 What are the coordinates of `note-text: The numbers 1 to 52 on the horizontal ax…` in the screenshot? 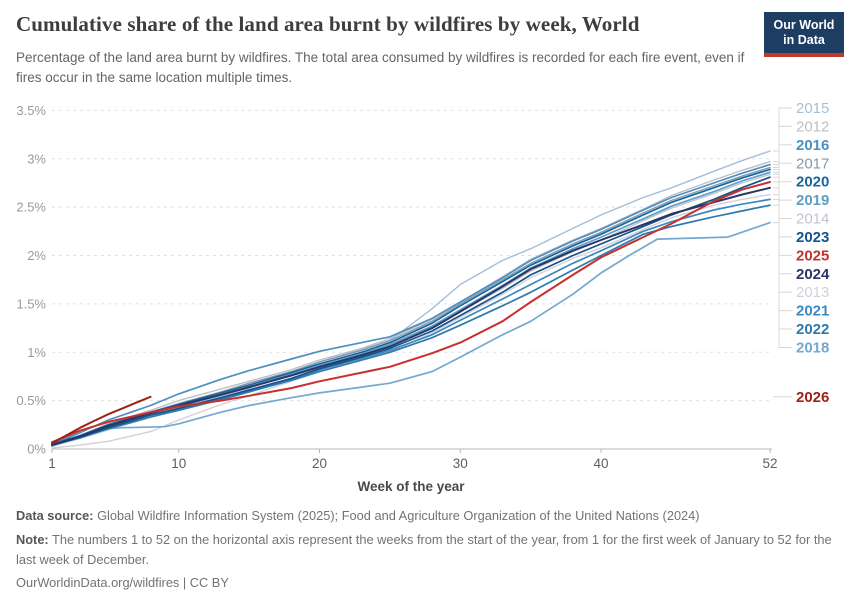 It's located at (424, 549).